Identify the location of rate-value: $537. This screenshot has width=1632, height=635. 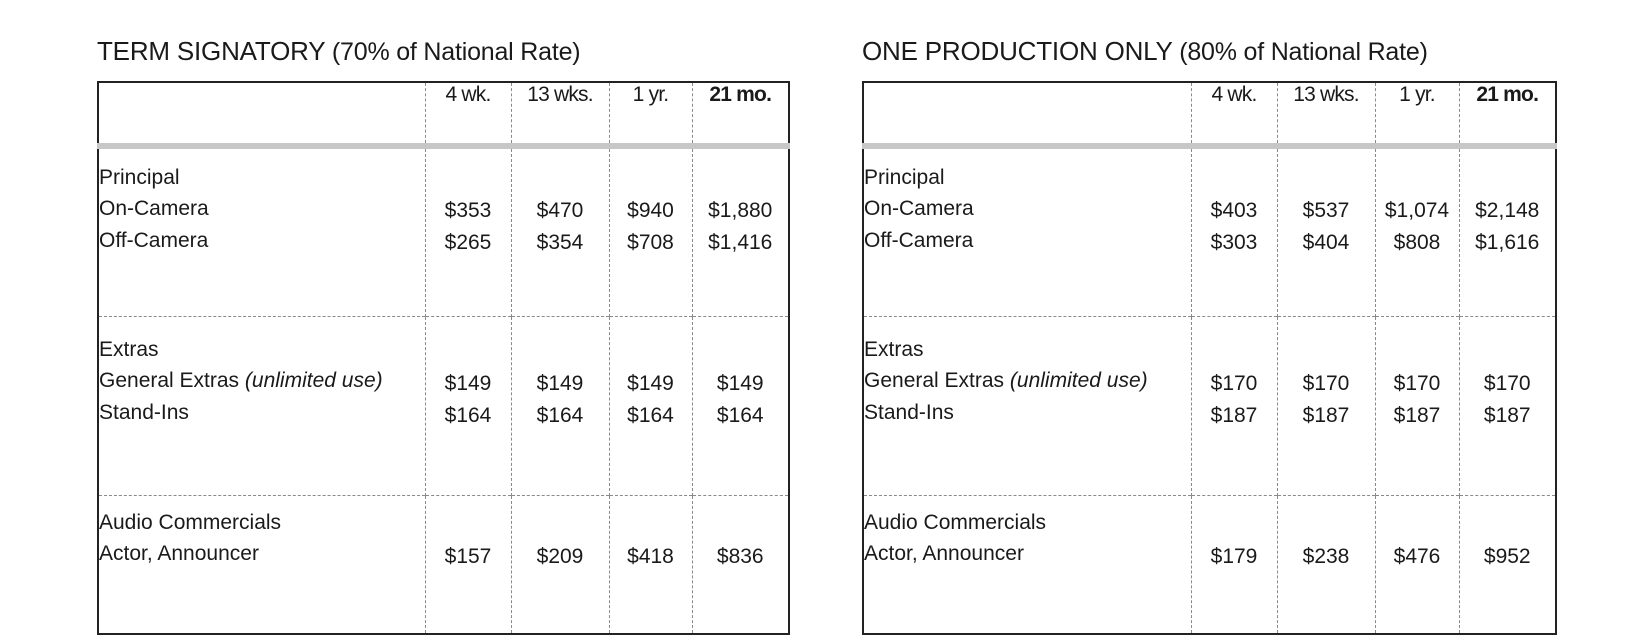
(1326, 210).